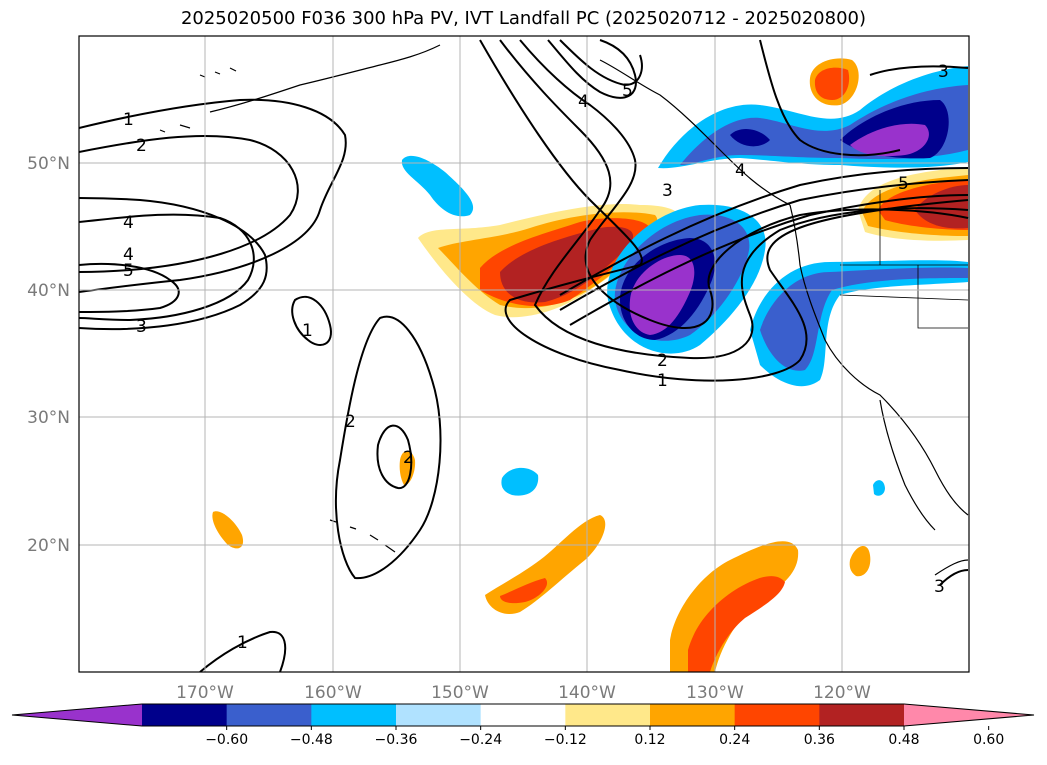  Describe the element at coordinates (879, 488) in the screenshot. I see `negative-small-east` at that location.